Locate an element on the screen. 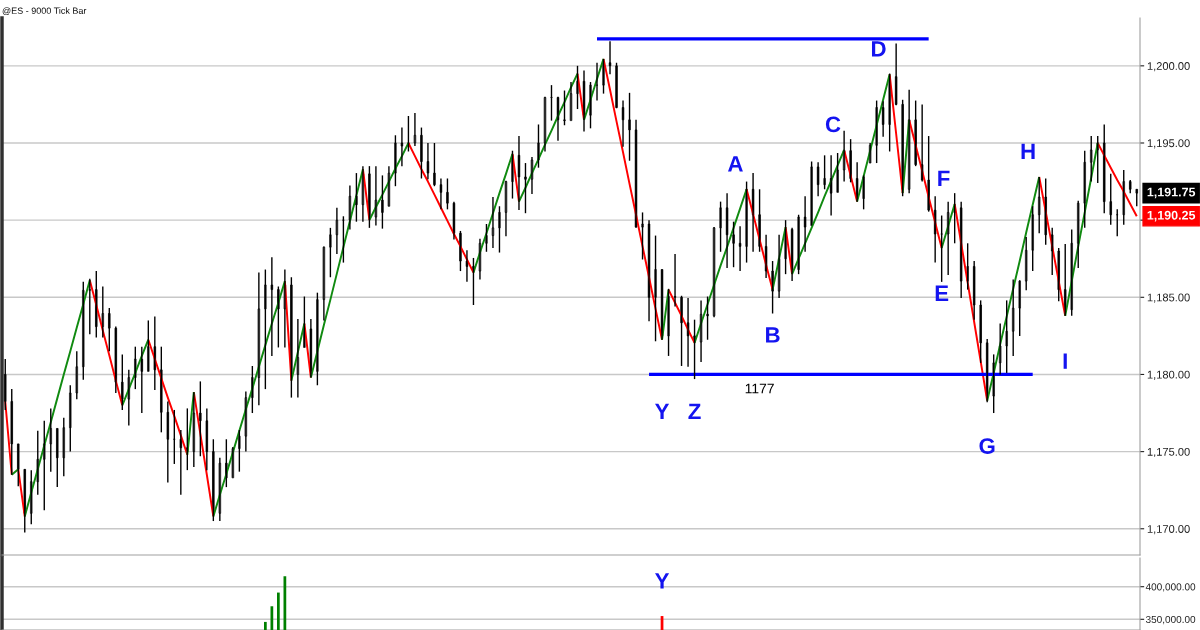 The image size is (1200, 630). series-label: 1177 is located at coordinates (759, 388).